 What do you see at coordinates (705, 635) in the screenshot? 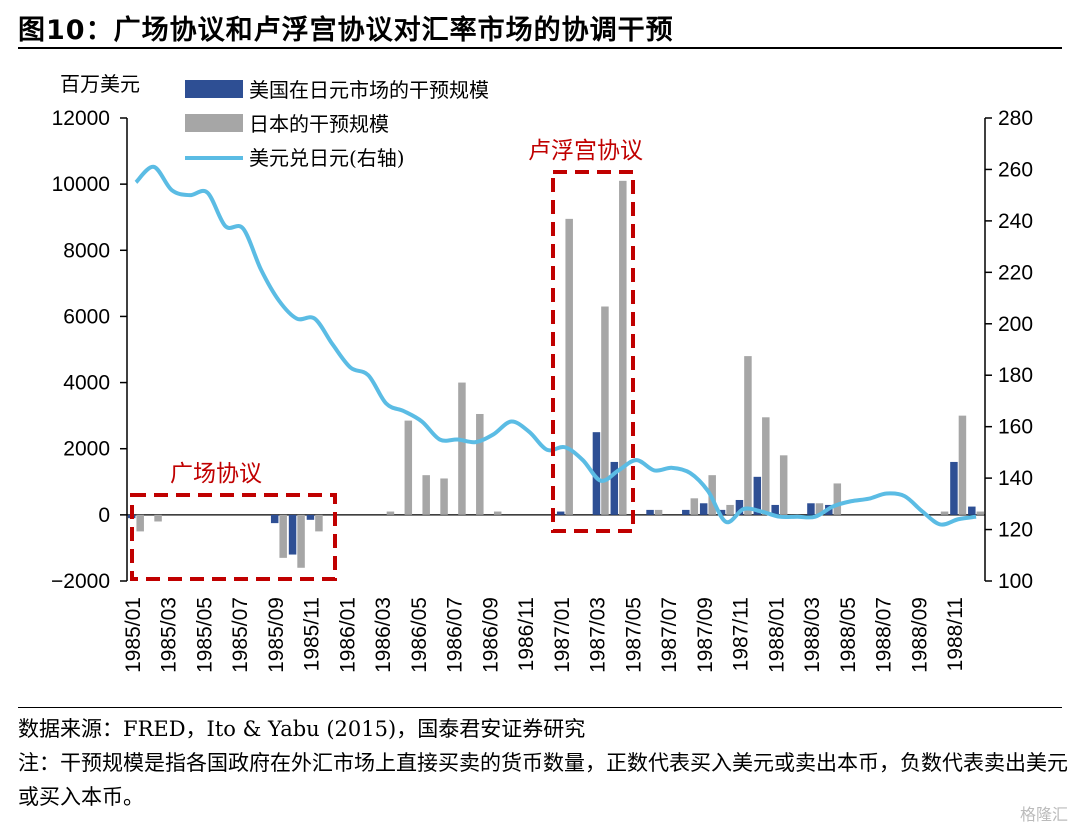
I see `x-tick-label: 1987/09` at bounding box center [705, 635].